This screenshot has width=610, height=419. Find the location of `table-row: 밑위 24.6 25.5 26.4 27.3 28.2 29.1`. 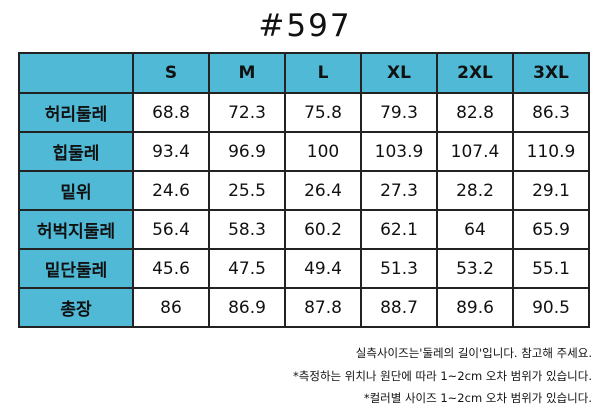

table-row: 밑위 24.6 25.5 26.4 27.3 28.2 29.1 is located at coordinates (304, 190).